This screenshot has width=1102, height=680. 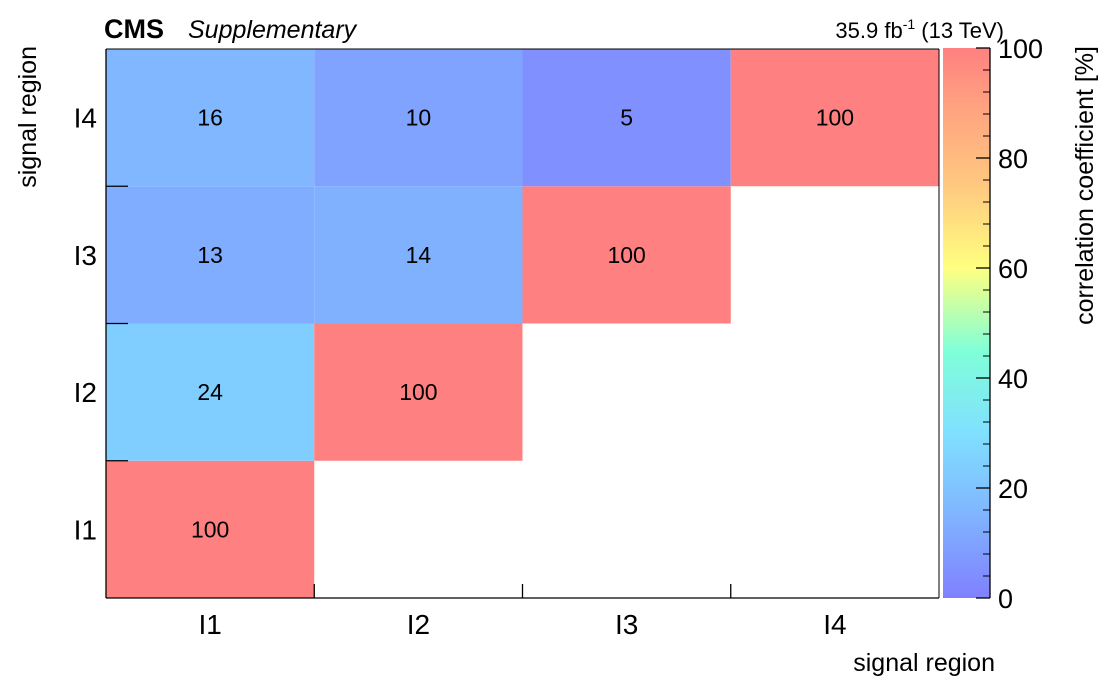 What do you see at coordinates (273, 30) in the screenshot?
I see `tag-label: Supplementary` at bounding box center [273, 30].